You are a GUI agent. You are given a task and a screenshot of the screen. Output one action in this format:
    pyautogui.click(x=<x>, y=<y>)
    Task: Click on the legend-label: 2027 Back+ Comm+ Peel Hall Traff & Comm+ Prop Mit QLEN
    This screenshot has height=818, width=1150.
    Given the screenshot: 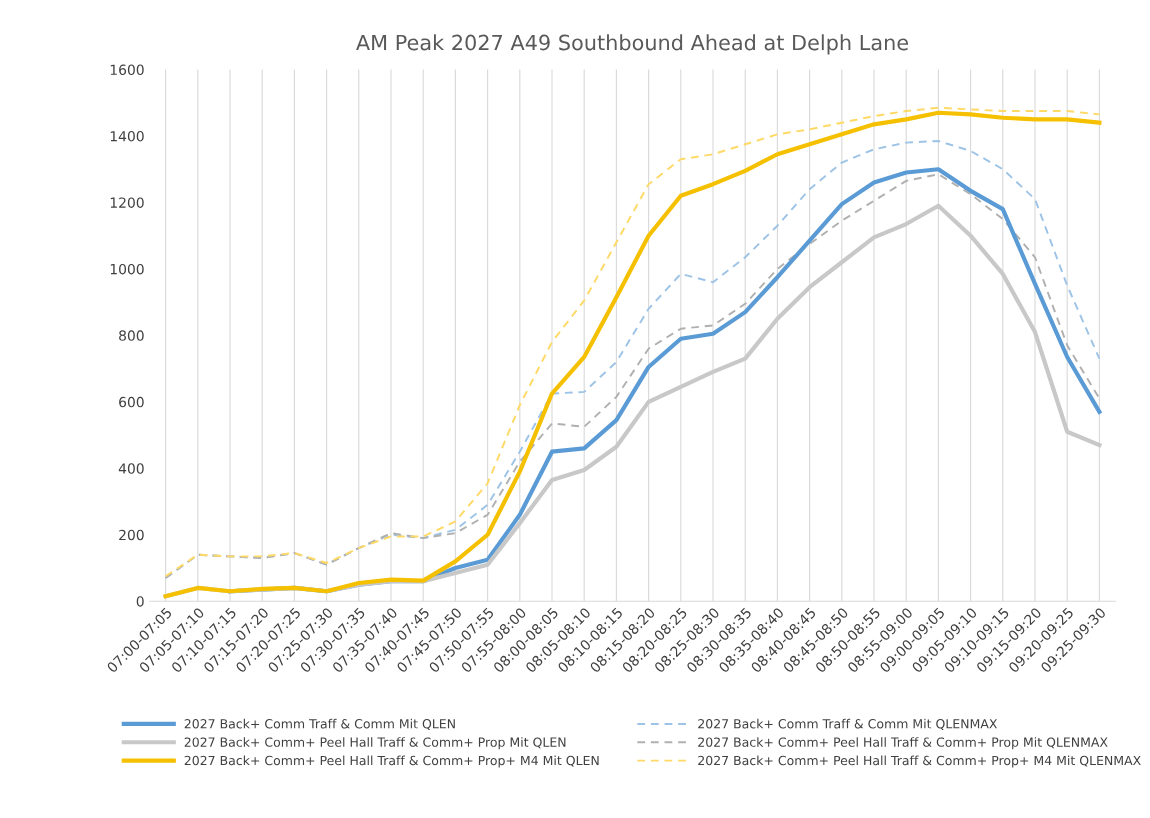 What is the action you would take?
    pyautogui.click(x=375, y=743)
    